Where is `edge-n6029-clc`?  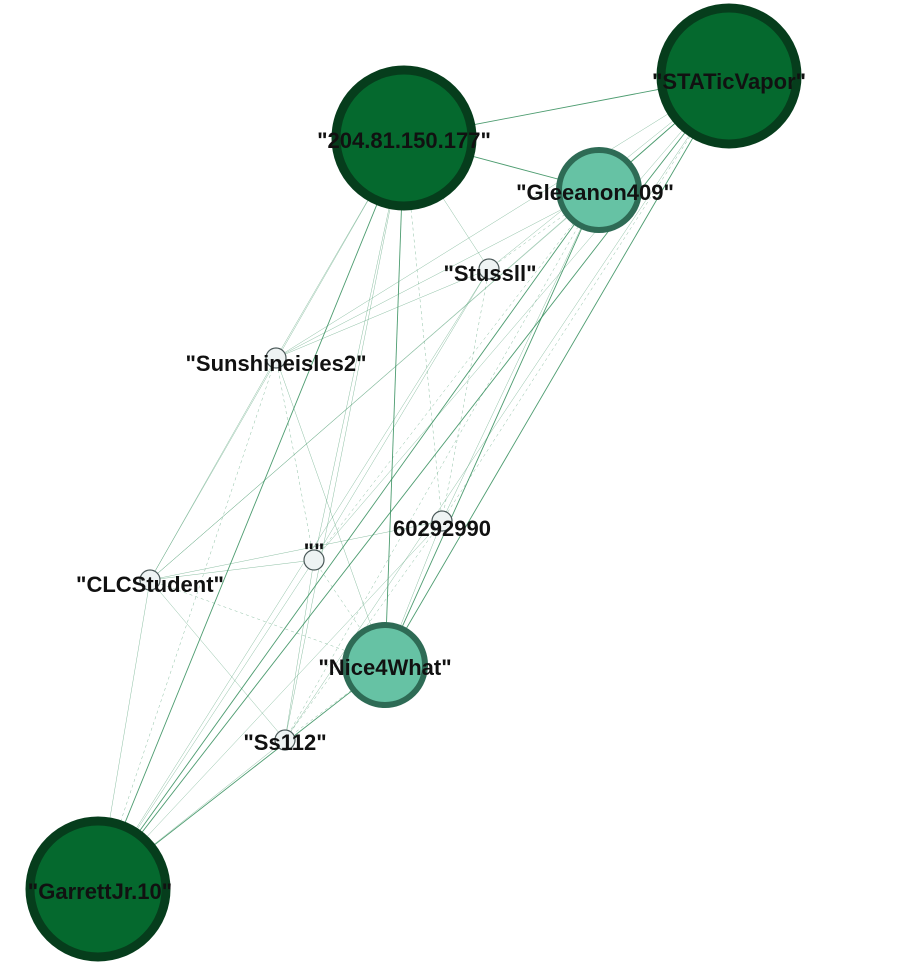 edge-n6029-clc is located at coordinates (296, 550).